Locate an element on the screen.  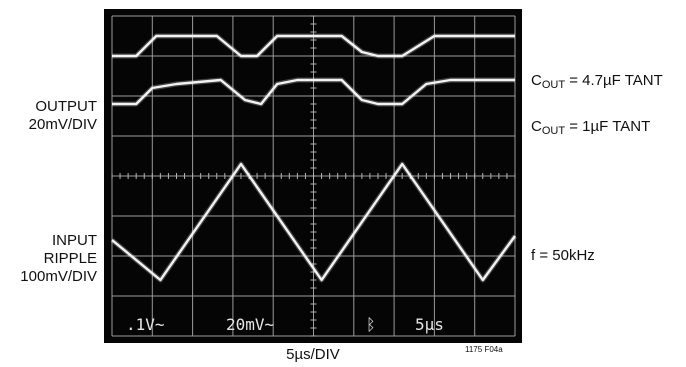
output-label-line1: OUTPUT is located at coordinates (66, 106).